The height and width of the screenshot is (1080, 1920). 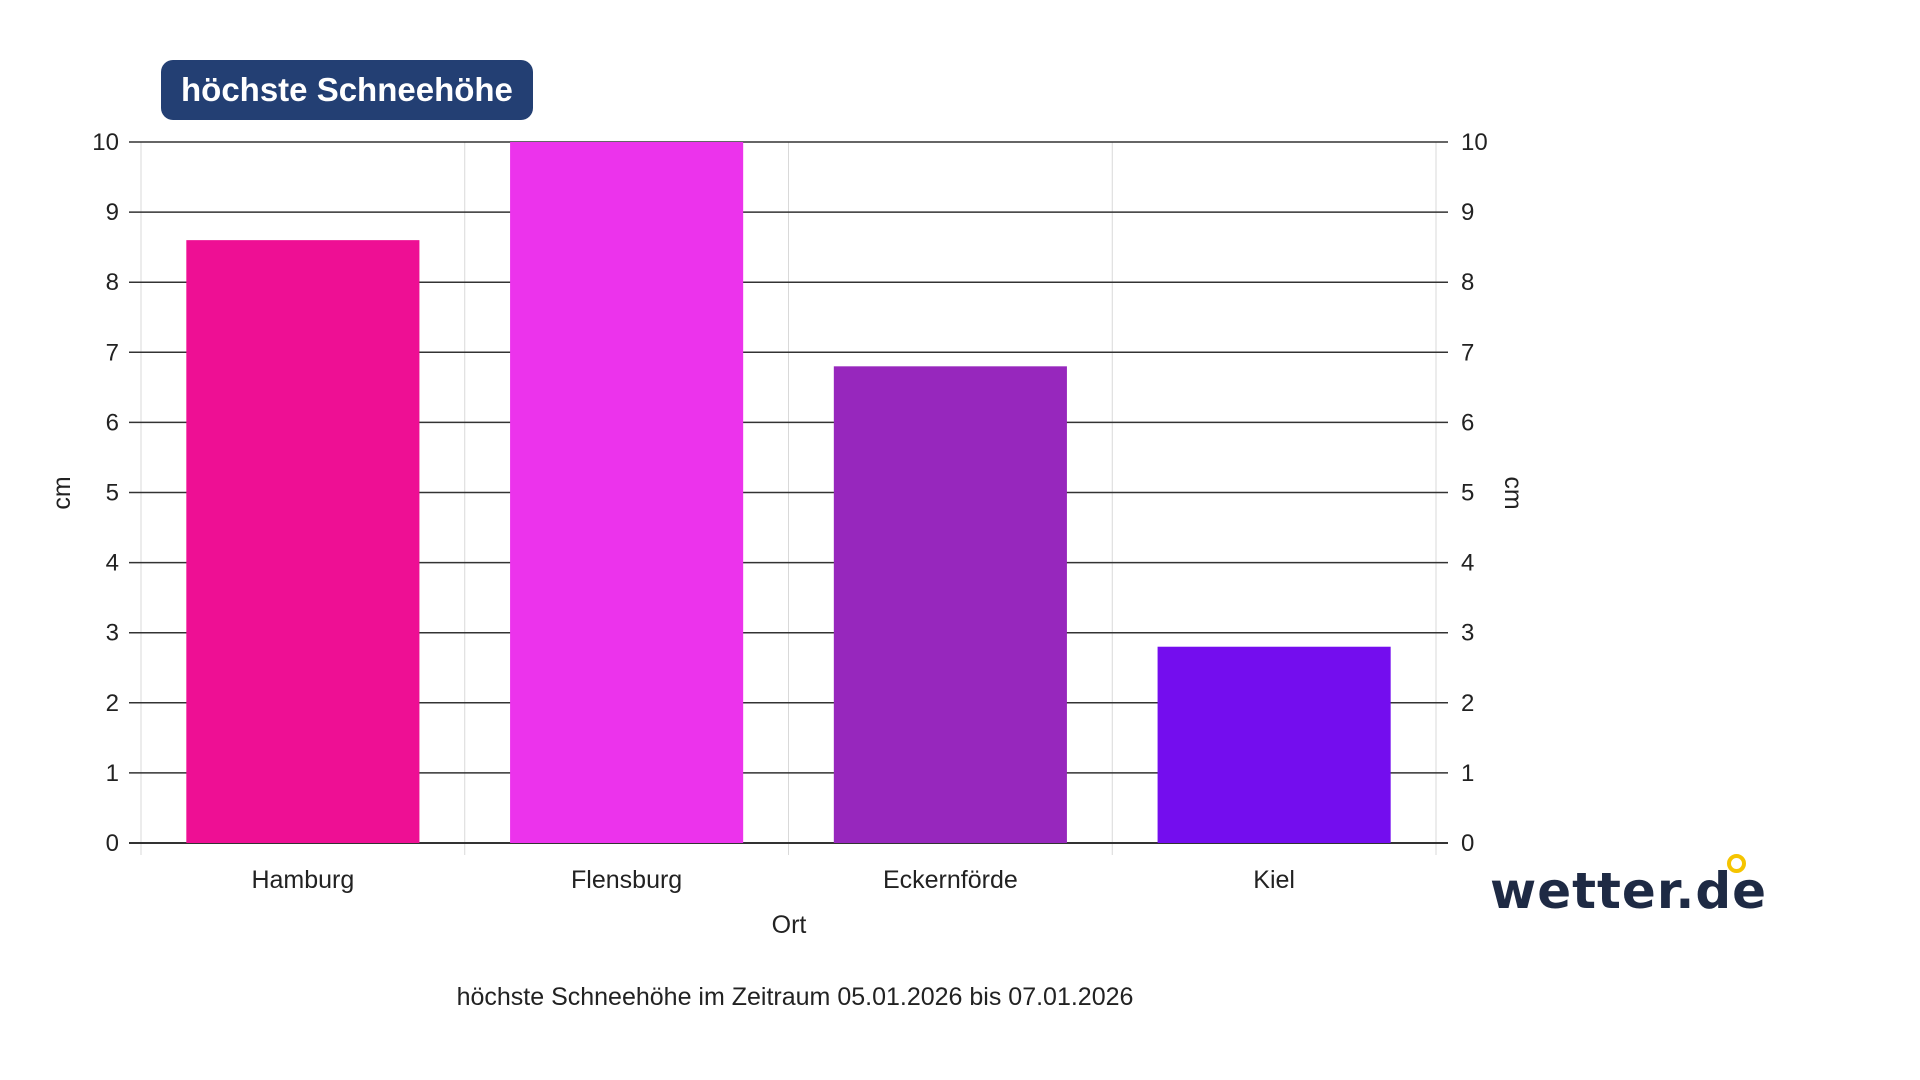 What do you see at coordinates (1274, 880) in the screenshot?
I see `x-tick-label: Kiel` at bounding box center [1274, 880].